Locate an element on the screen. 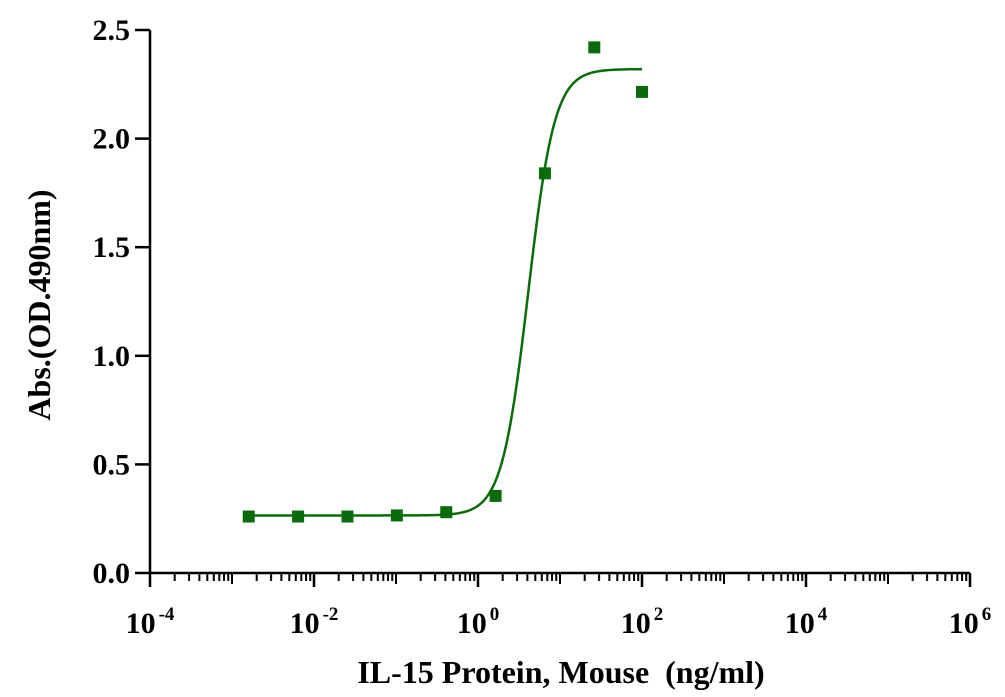 The height and width of the screenshot is (697, 1005). x-tick-label: 10 4 is located at coordinates (806, 622).